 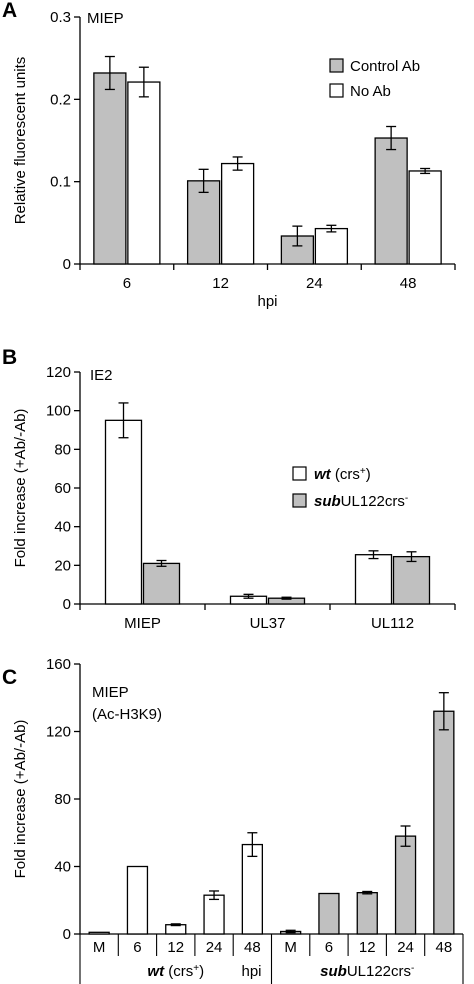 What do you see at coordinates (62, 565) in the screenshot?
I see `panel-b-y-tick-label: 20` at bounding box center [62, 565].